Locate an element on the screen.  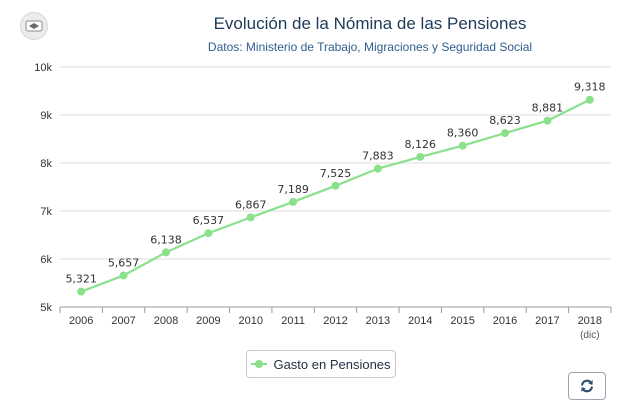
data-label: 6,138 is located at coordinates (166, 239).